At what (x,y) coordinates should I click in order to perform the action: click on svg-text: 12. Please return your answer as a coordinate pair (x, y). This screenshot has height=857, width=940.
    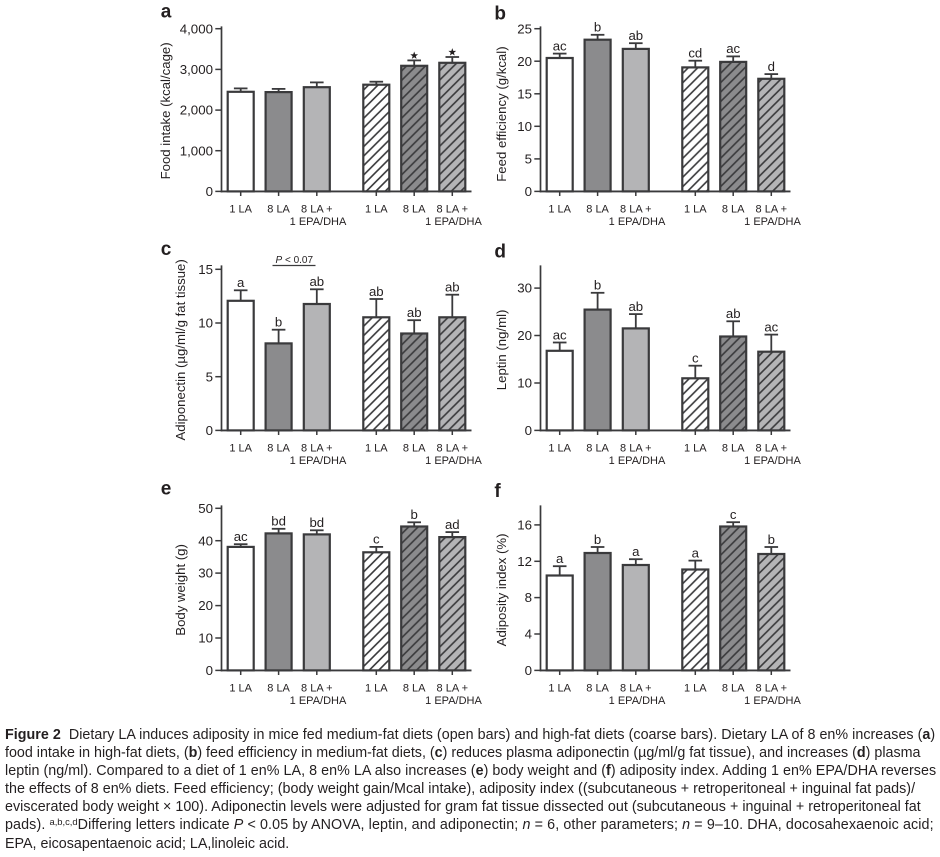
    Looking at the image, I should click on (524, 561).